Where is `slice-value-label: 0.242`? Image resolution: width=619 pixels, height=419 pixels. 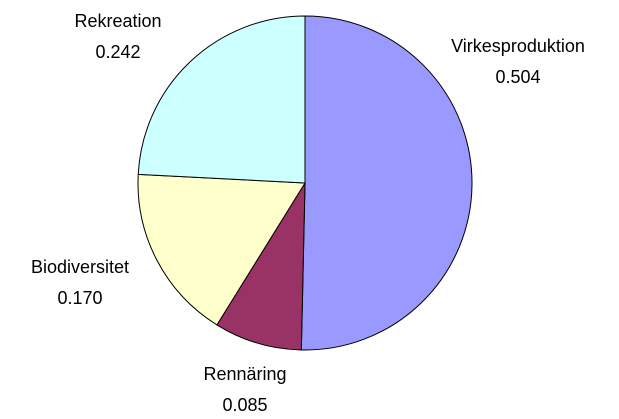
slice-value-label: 0.242 is located at coordinates (117, 52).